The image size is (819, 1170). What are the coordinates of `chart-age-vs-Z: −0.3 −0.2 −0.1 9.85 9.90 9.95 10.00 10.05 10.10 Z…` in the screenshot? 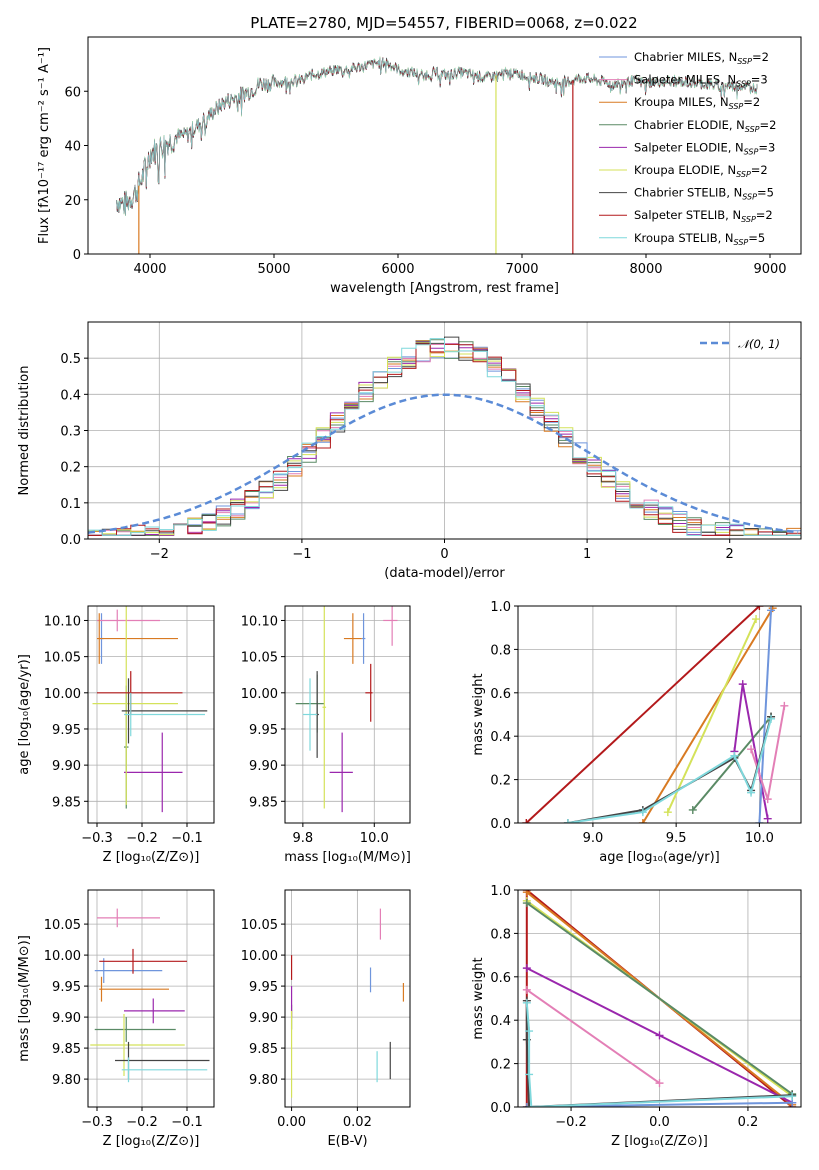 It's located at (116, 735).